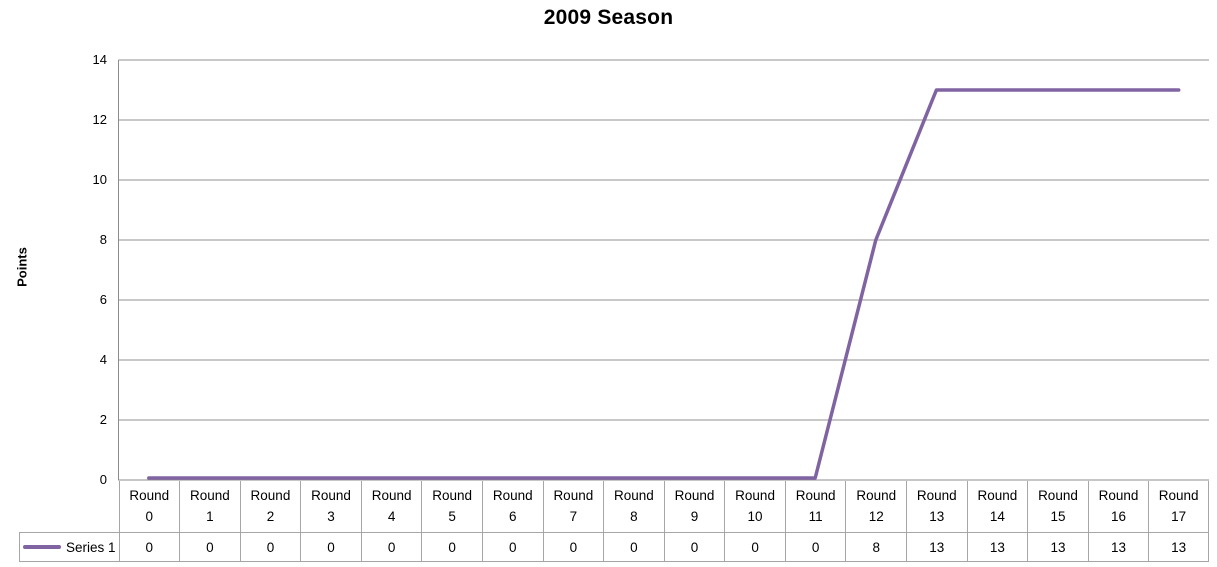  What do you see at coordinates (1119, 516) in the screenshot?
I see `category-label-number: 16` at bounding box center [1119, 516].